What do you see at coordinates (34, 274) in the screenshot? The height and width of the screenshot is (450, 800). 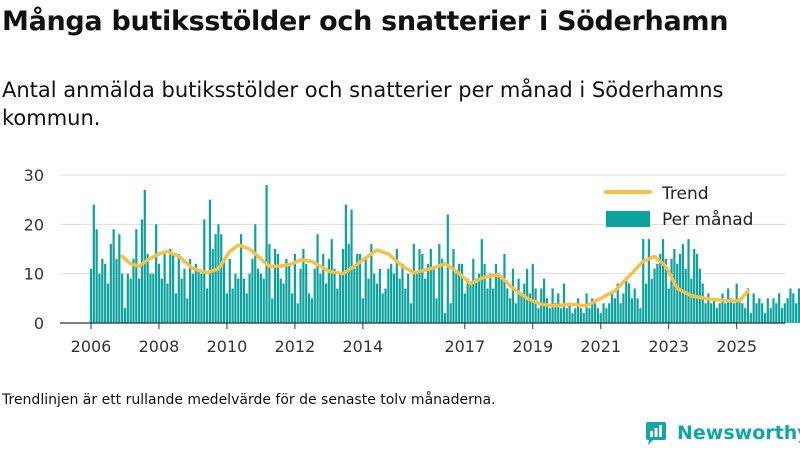 I see `y-tick-label: 10` at bounding box center [34, 274].